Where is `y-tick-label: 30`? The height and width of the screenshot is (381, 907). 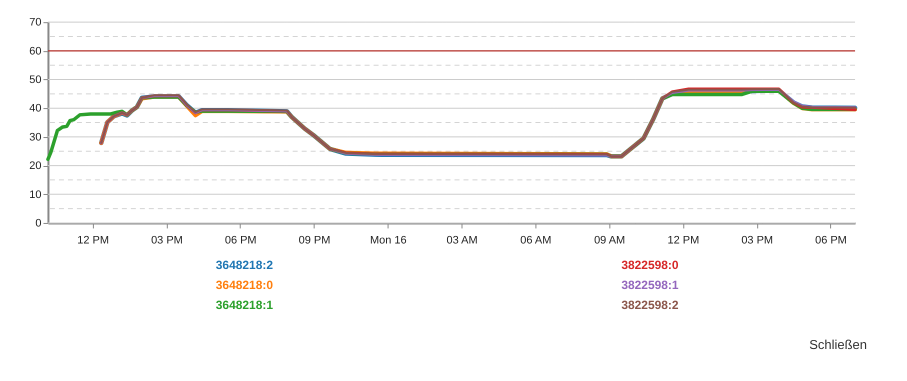 y-tick-label: 30 is located at coordinates (35, 137).